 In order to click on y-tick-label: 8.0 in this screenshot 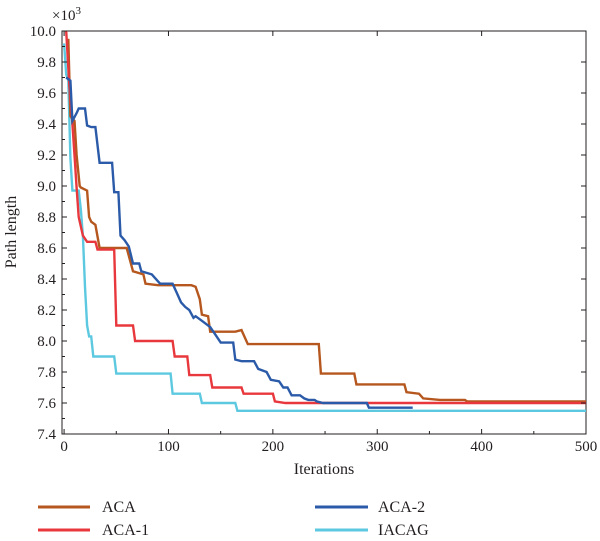, I will do `click(46, 342)`.